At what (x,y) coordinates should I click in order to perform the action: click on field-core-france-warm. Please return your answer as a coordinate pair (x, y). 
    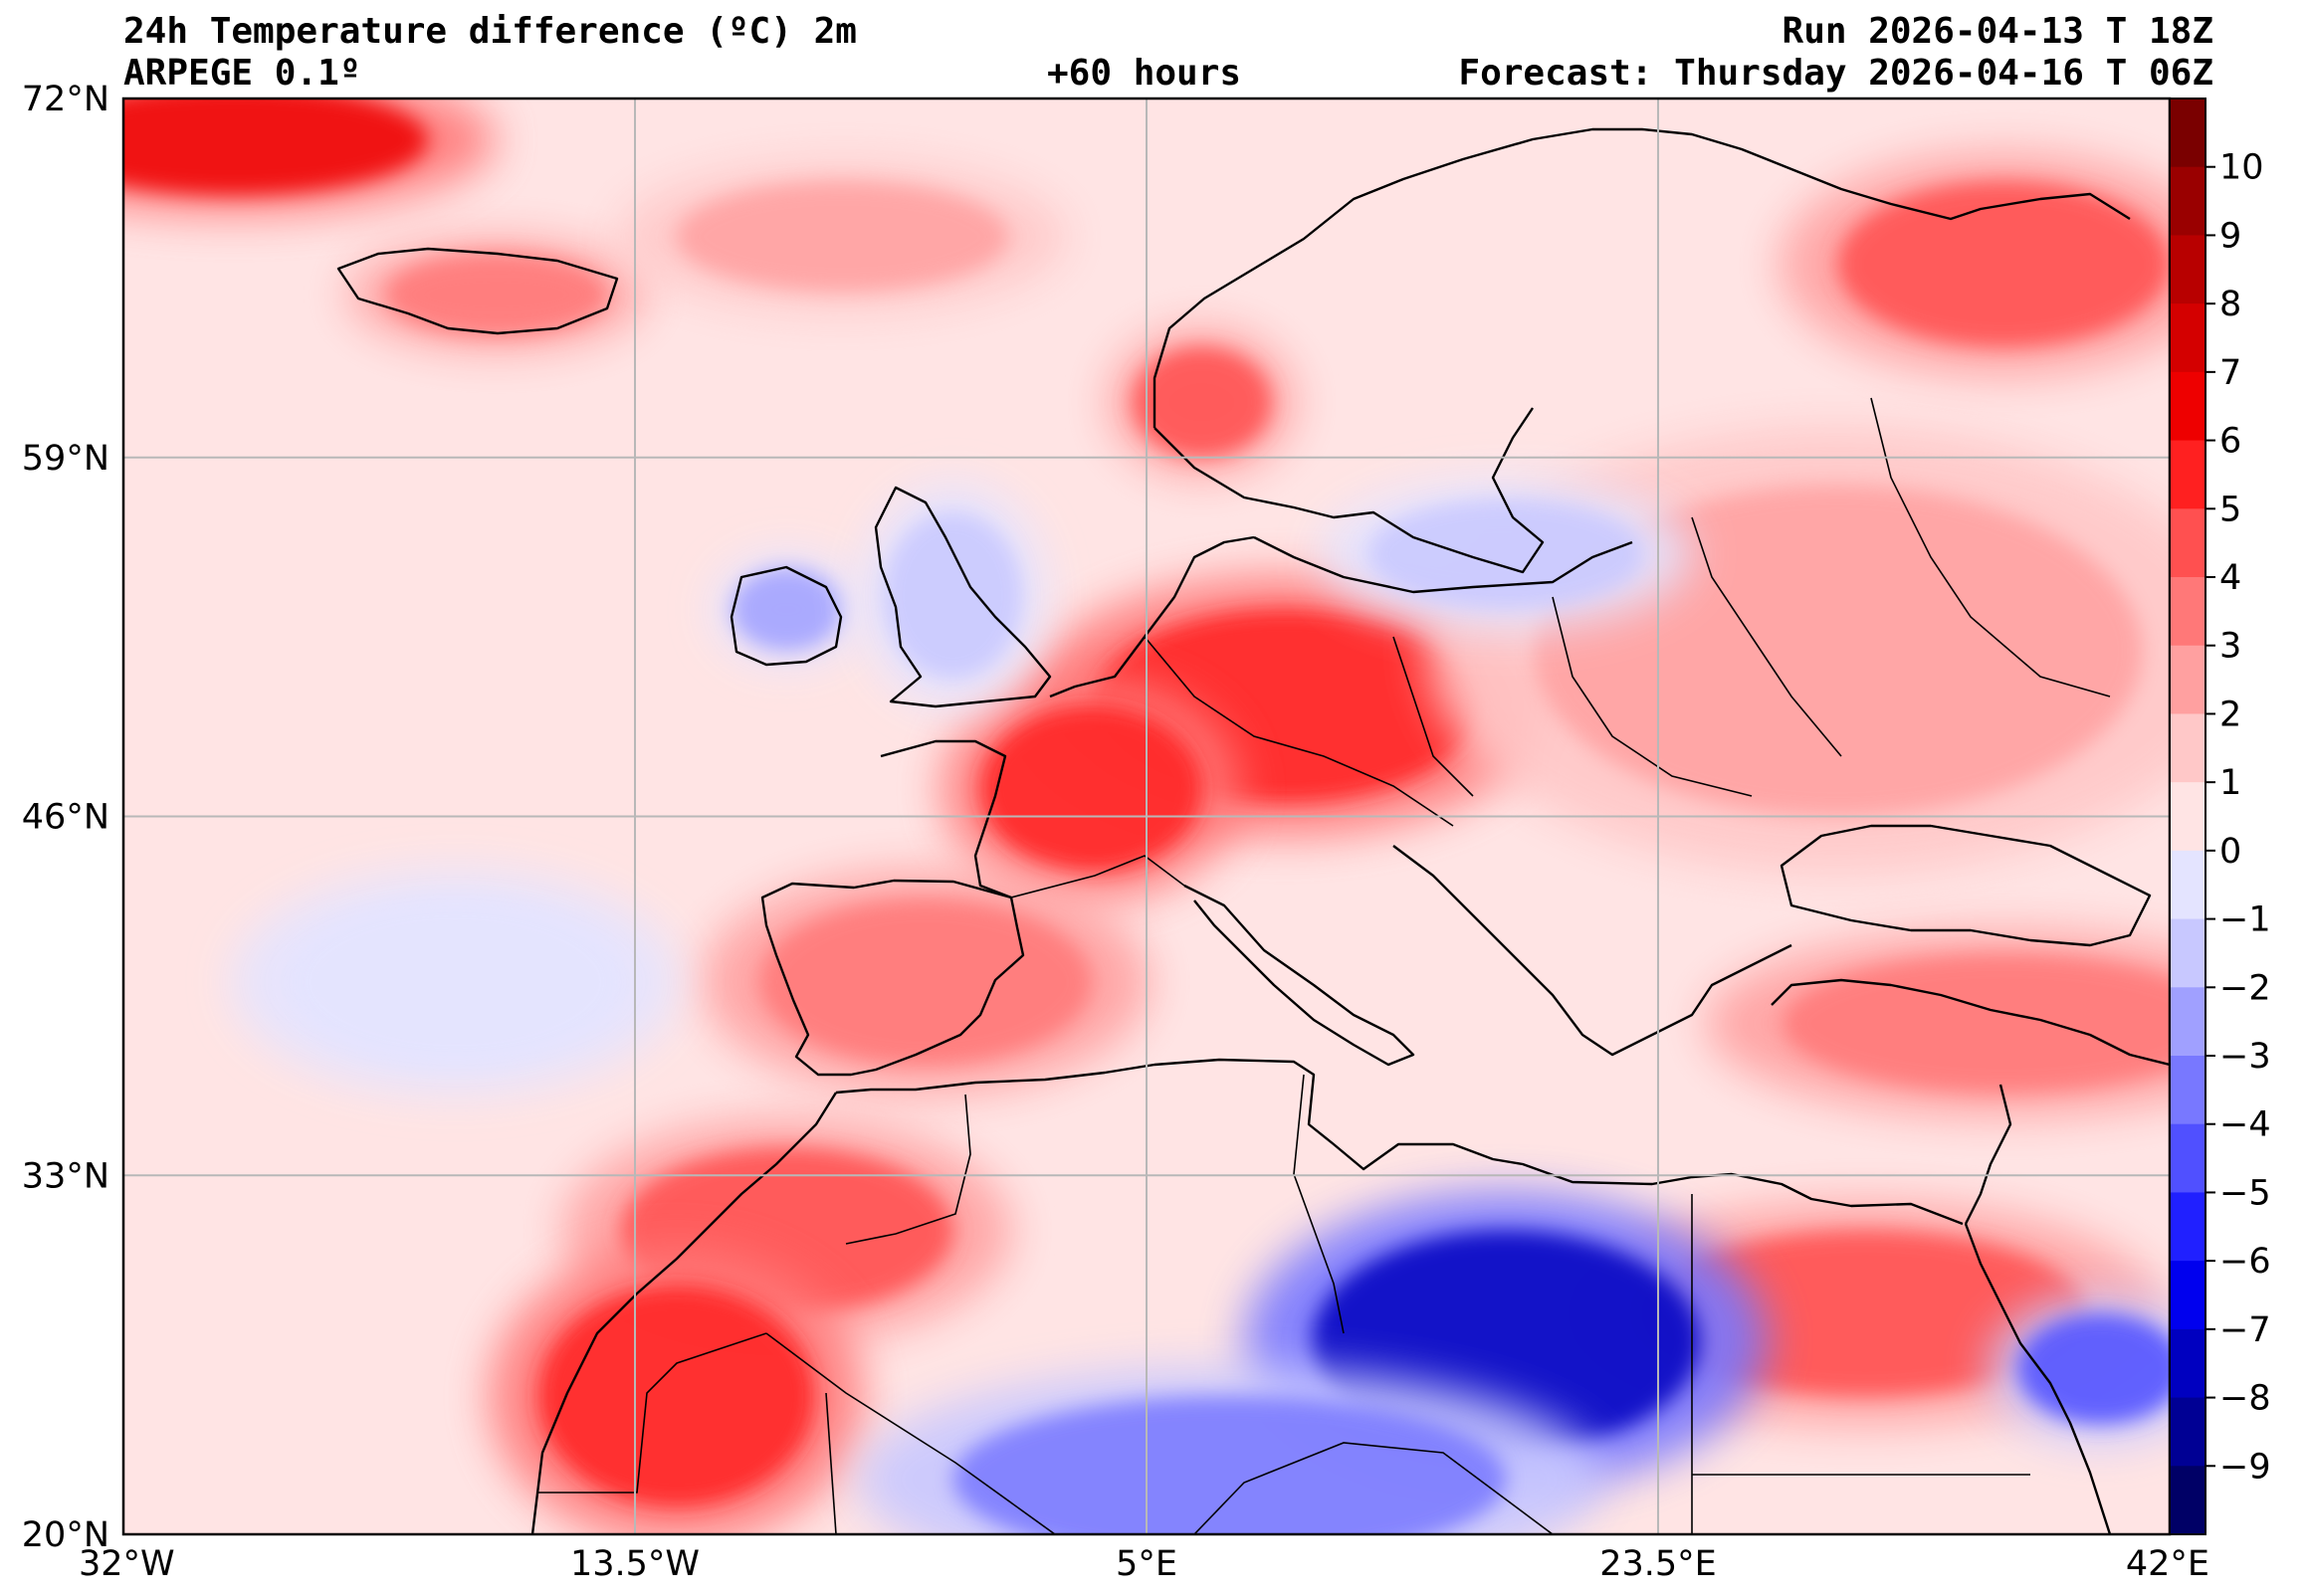
    Looking at the image, I should click on (1091, 789).